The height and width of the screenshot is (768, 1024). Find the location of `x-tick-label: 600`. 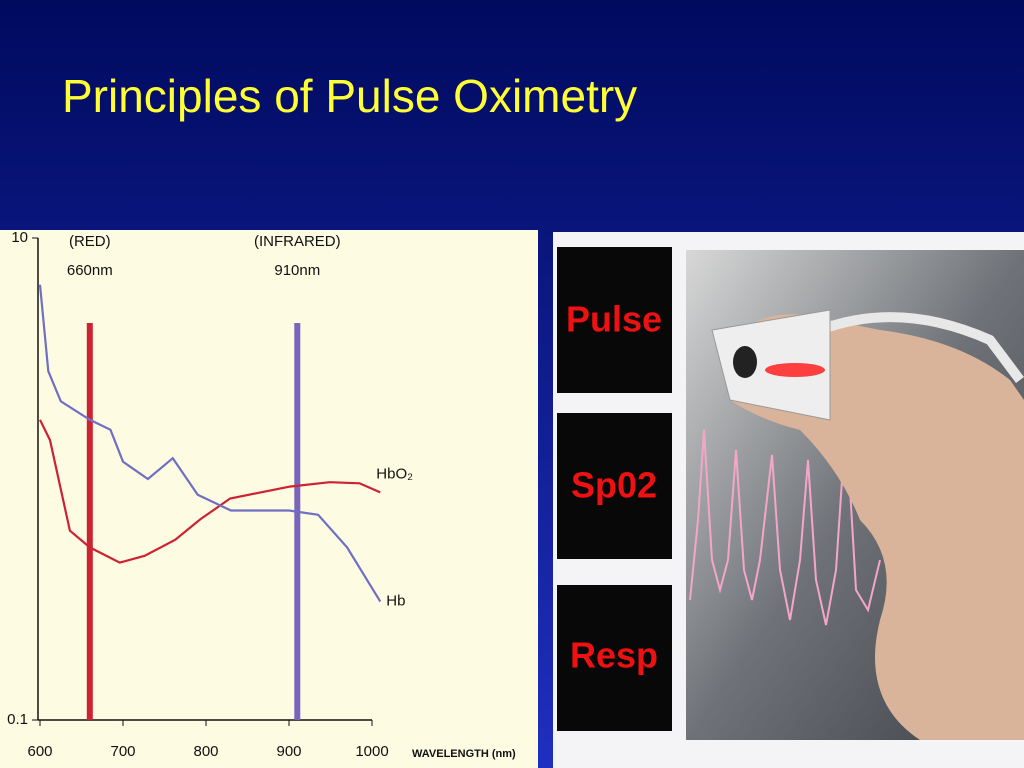

x-tick-label: 600 is located at coordinates (39, 751).